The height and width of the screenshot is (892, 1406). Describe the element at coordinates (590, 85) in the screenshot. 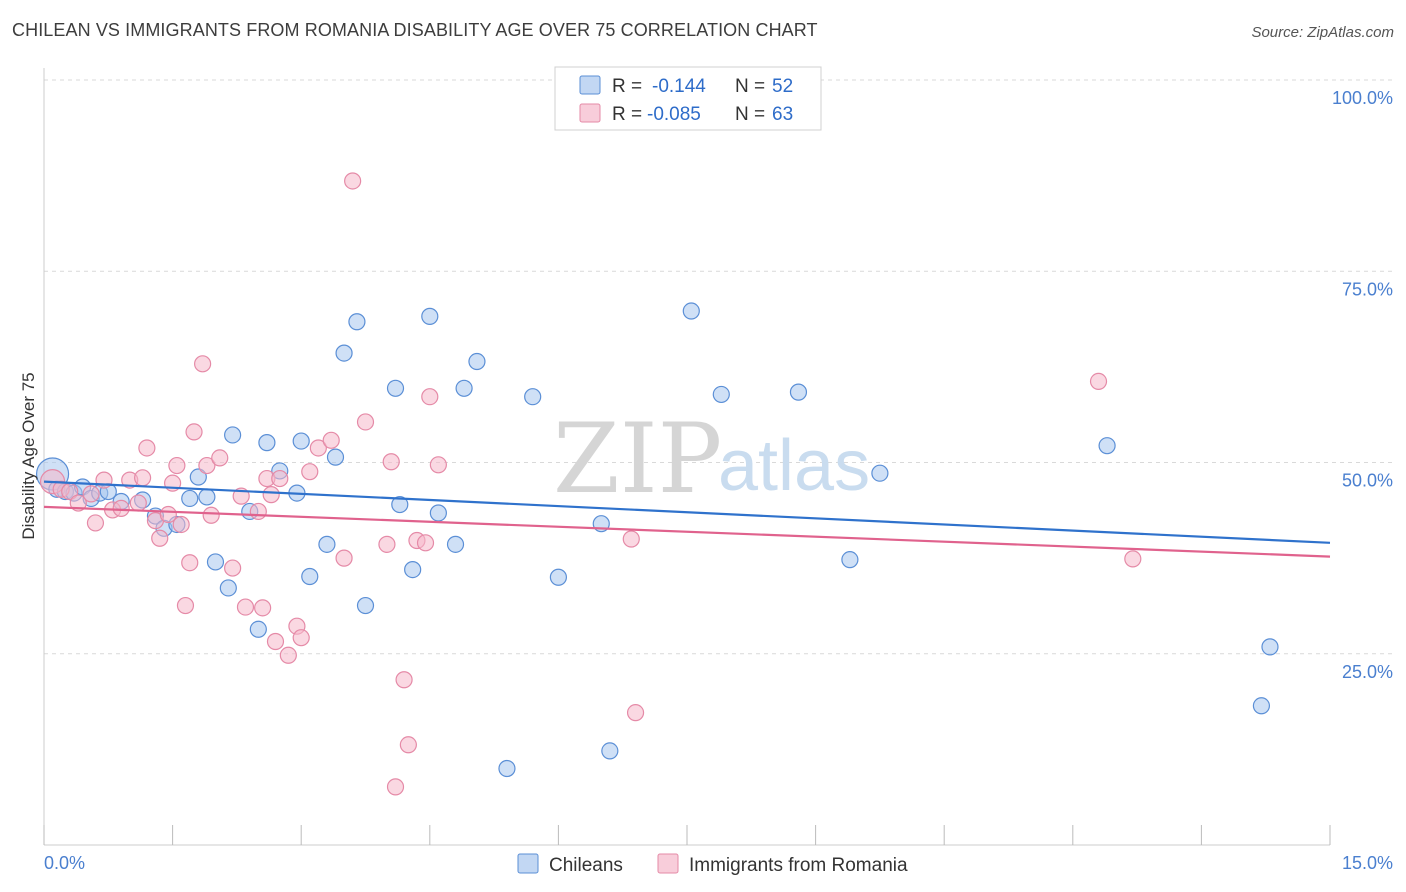

I see `stats-swatch-chileans` at that location.